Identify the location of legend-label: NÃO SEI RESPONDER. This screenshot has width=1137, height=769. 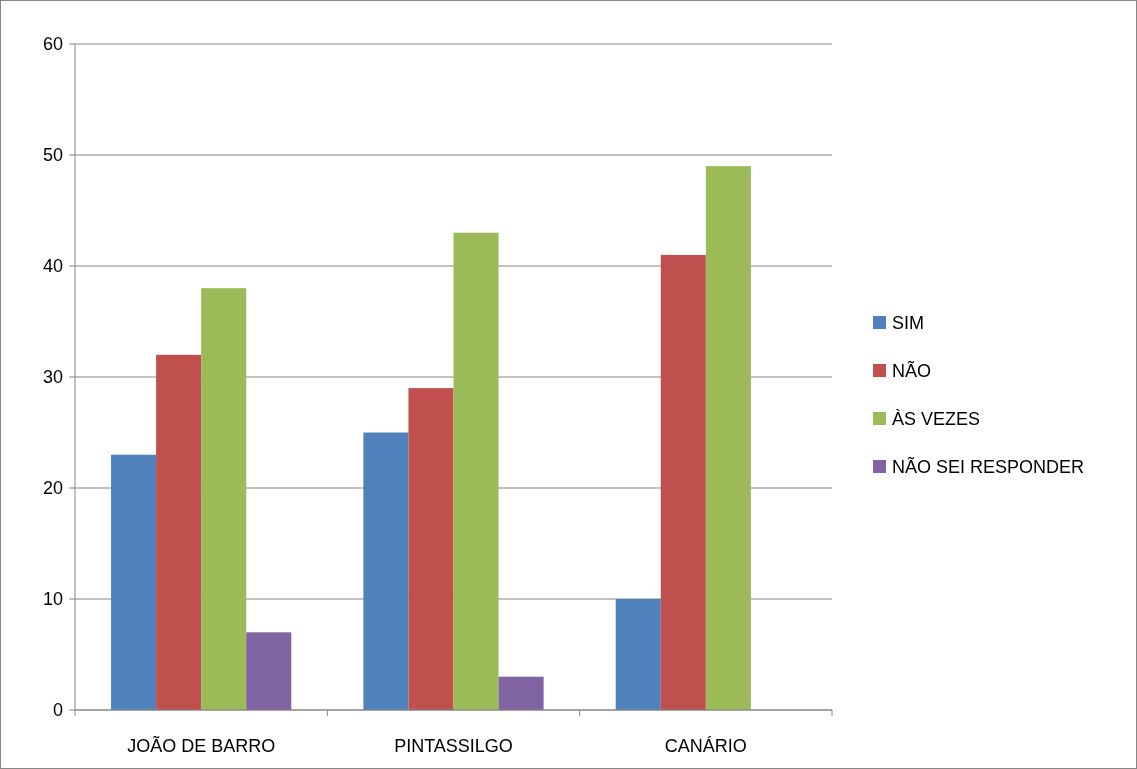
(988, 467).